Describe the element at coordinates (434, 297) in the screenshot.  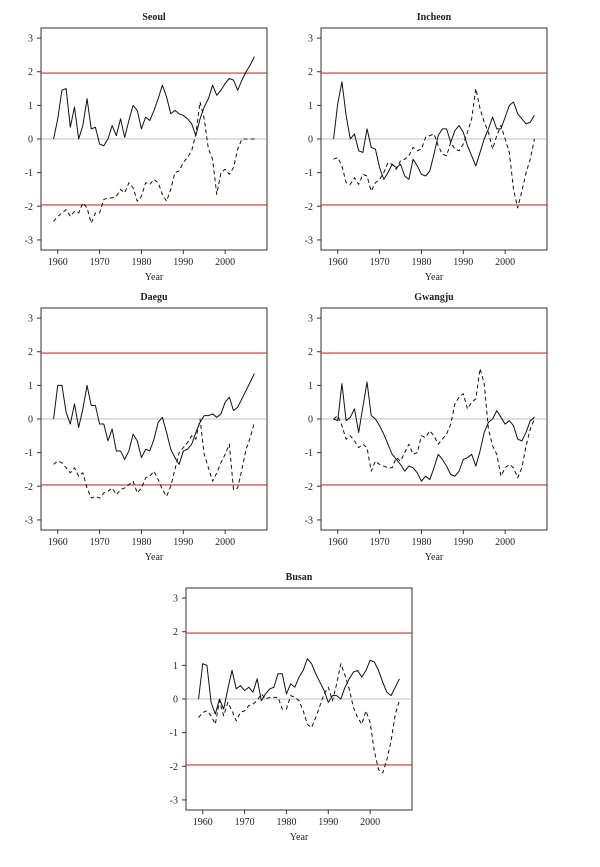
I see `chart-title: Gwangju` at that location.